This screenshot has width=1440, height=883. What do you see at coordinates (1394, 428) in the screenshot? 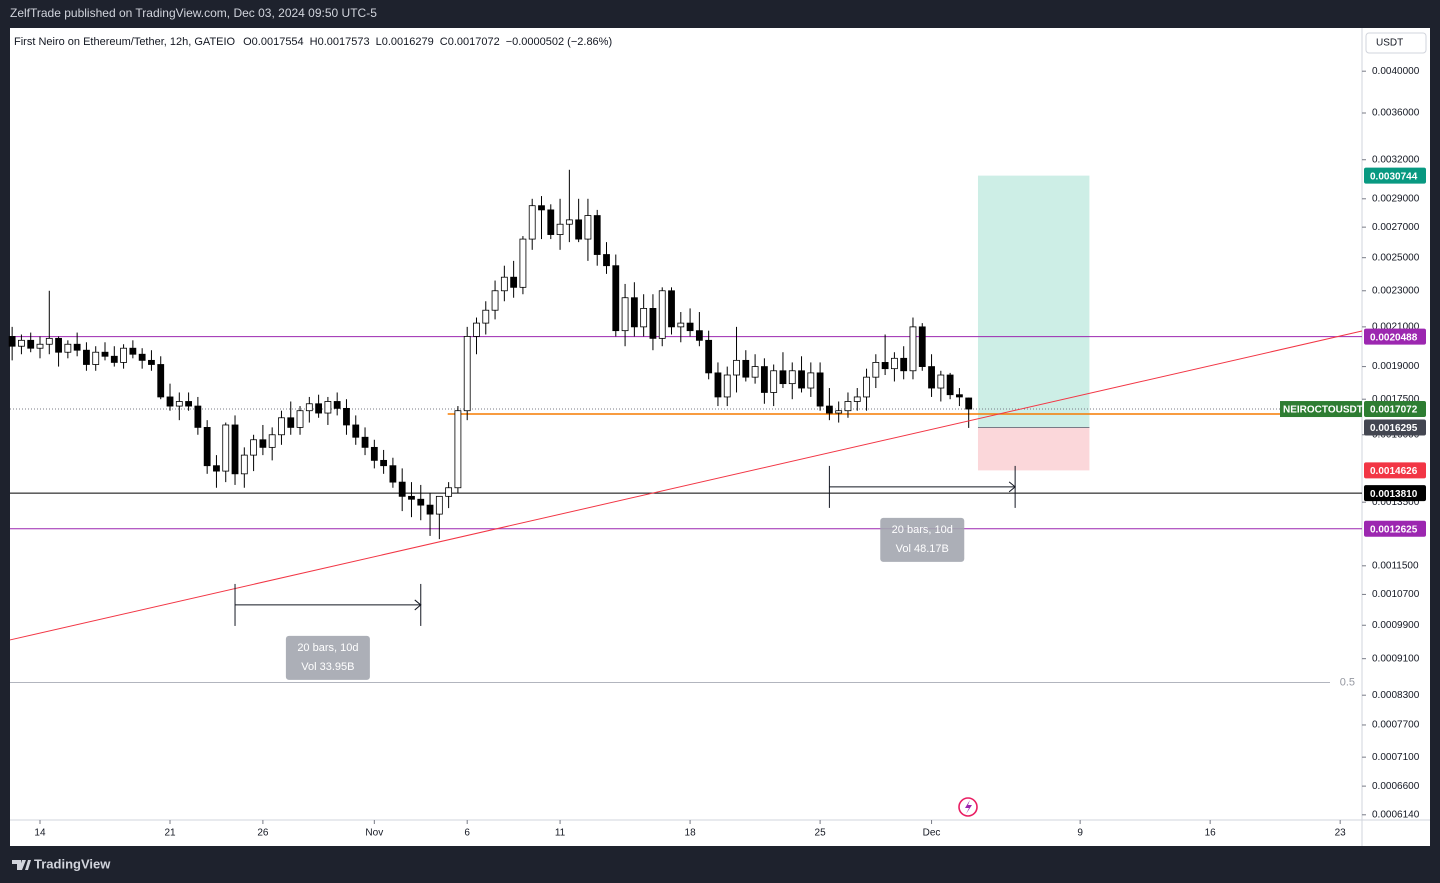
I see `price-tag-label: 0.0016295` at bounding box center [1394, 428].